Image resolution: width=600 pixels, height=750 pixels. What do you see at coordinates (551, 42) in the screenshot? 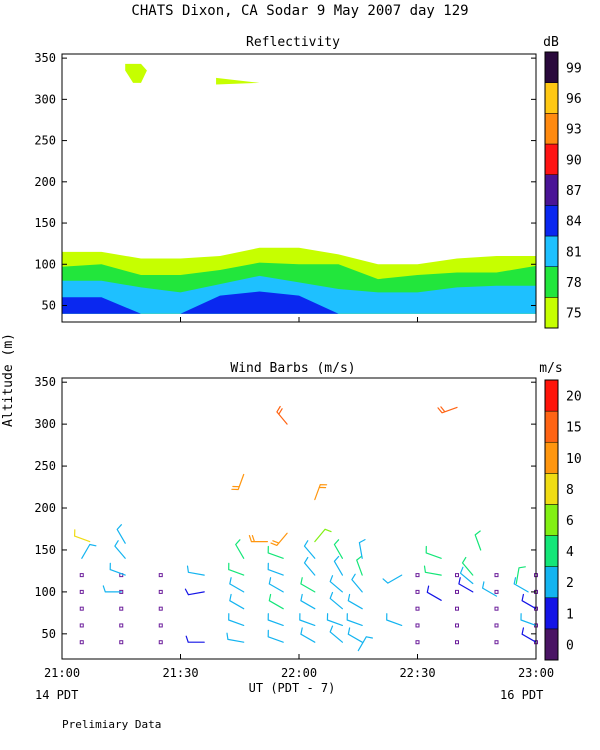
I see `reflectivity-colorbar-unit: dB` at bounding box center [551, 42].